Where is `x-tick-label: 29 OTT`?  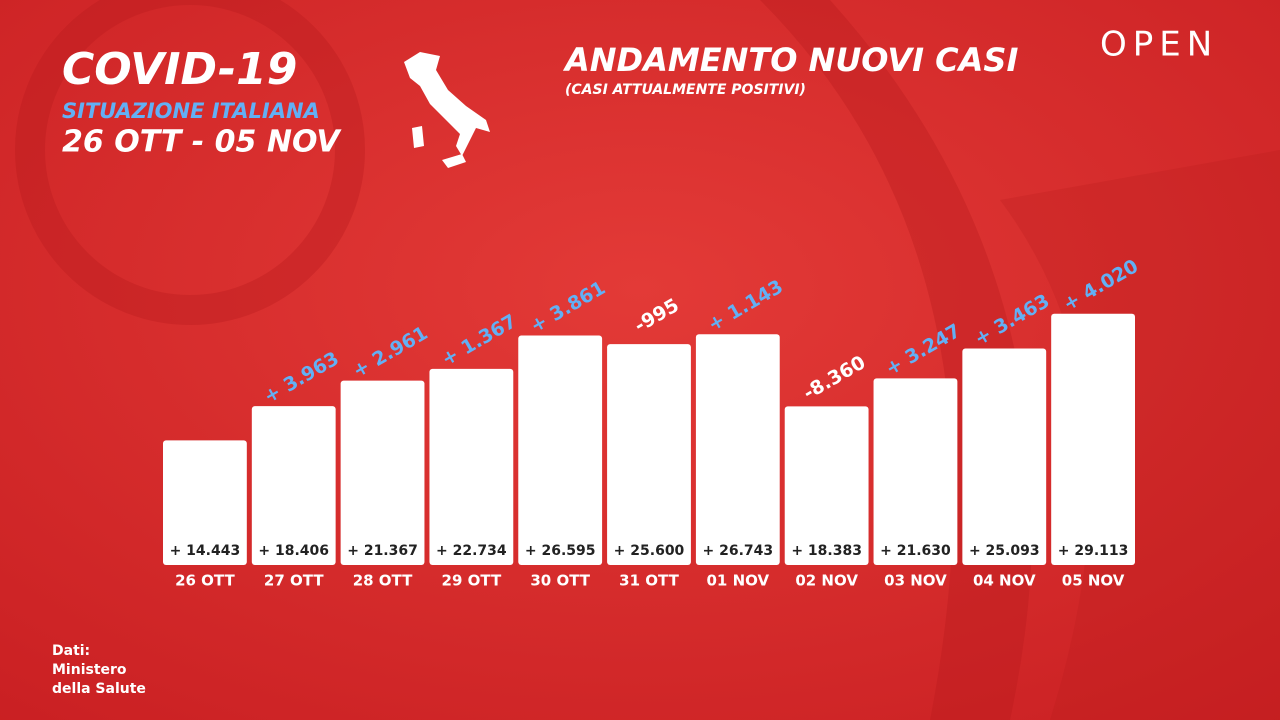 x-tick-label: 29 OTT is located at coordinates (472, 581).